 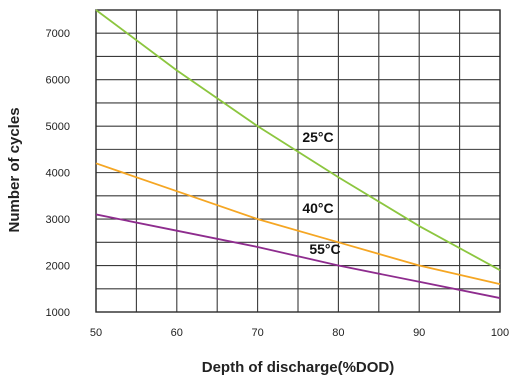 What do you see at coordinates (58, 313) in the screenshot?
I see `y-tick-label: 1000` at bounding box center [58, 313].